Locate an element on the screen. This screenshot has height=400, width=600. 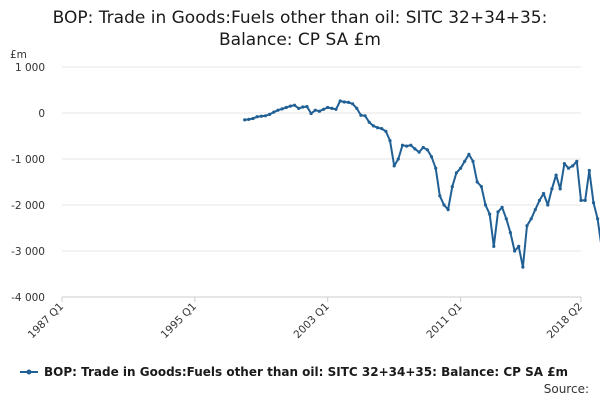
source-label: Source: is located at coordinates (566, 389).